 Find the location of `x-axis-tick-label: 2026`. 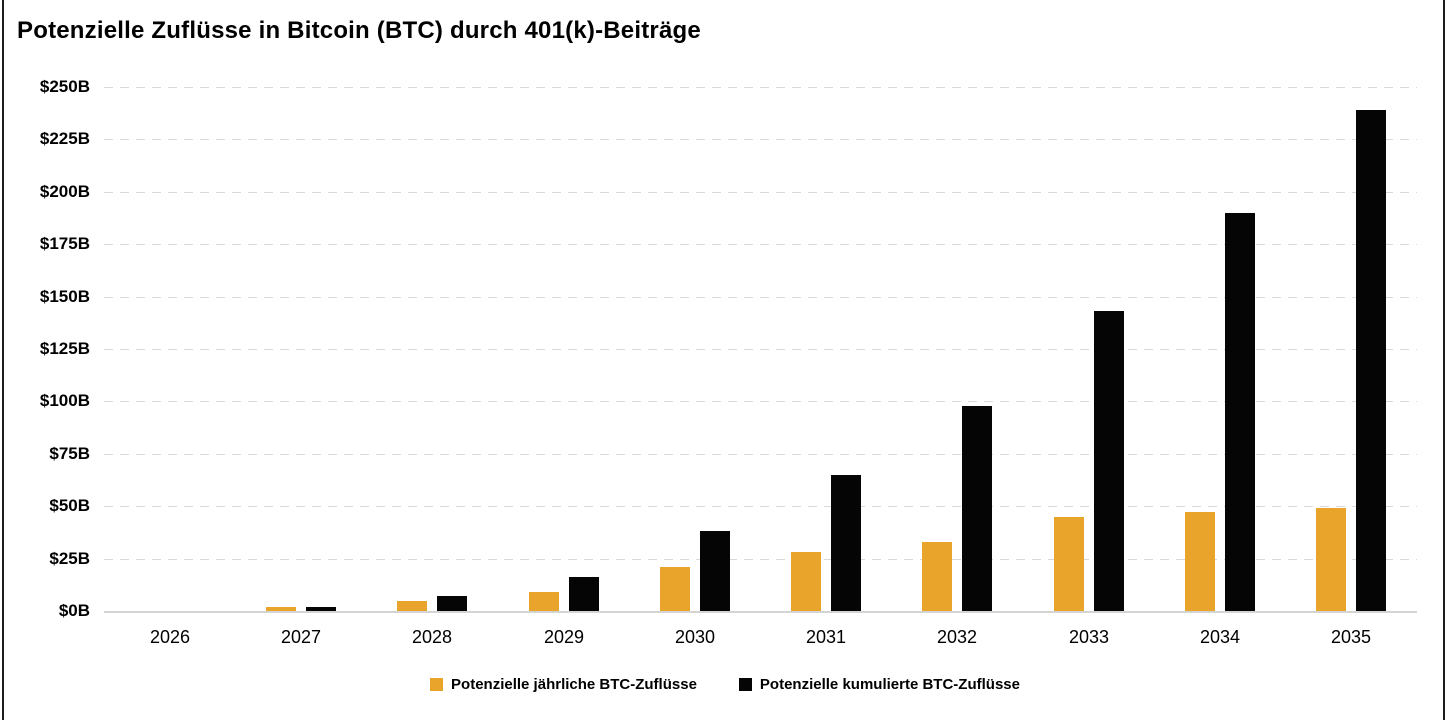

x-axis-tick-label: 2026 is located at coordinates (170, 637).